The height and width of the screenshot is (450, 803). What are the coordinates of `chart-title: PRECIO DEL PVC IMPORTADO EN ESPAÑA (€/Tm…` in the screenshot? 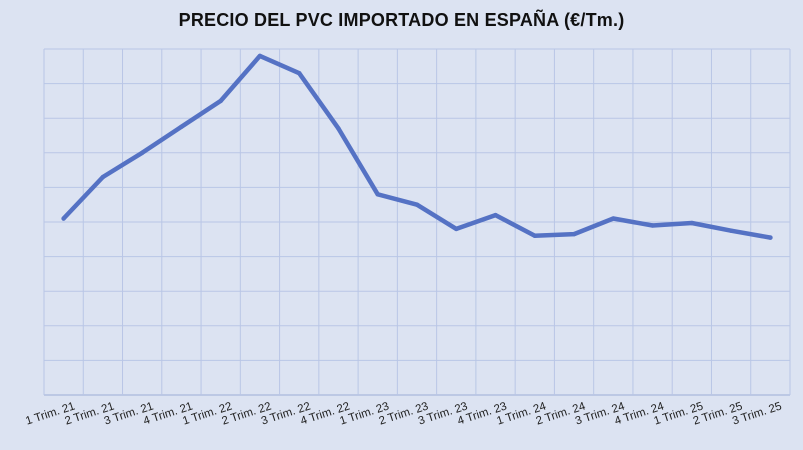 It's located at (401, 20).